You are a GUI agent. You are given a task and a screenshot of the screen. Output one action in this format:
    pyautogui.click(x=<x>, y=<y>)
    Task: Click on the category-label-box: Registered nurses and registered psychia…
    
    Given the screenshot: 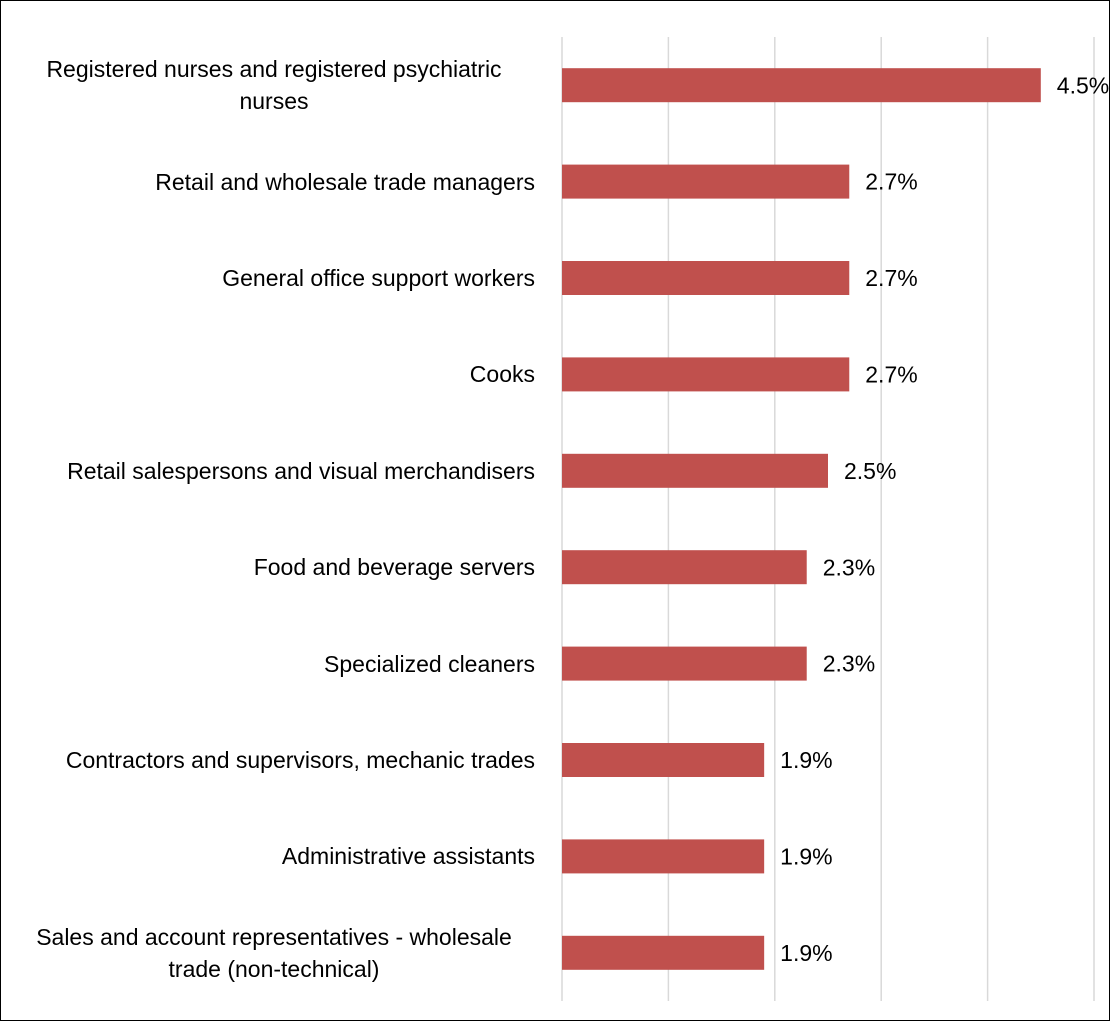 What is the action you would take?
    pyautogui.click(x=274, y=85)
    